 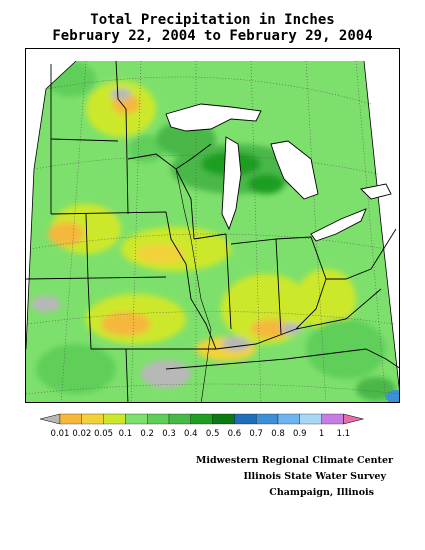 What do you see at coordinates (338, 225) in the screenshot?
I see `lake-erie` at bounding box center [338, 225].